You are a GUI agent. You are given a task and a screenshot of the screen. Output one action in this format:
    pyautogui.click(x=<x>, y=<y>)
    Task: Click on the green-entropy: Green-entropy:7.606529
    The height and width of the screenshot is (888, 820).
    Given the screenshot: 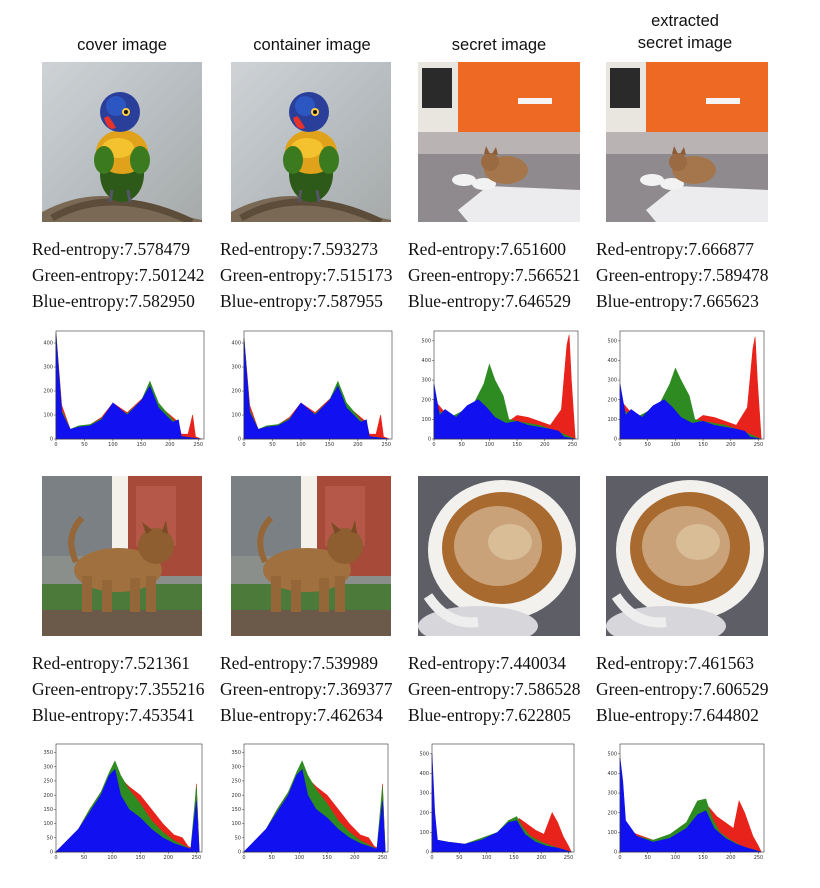 What is the action you would take?
    pyautogui.click(x=682, y=689)
    